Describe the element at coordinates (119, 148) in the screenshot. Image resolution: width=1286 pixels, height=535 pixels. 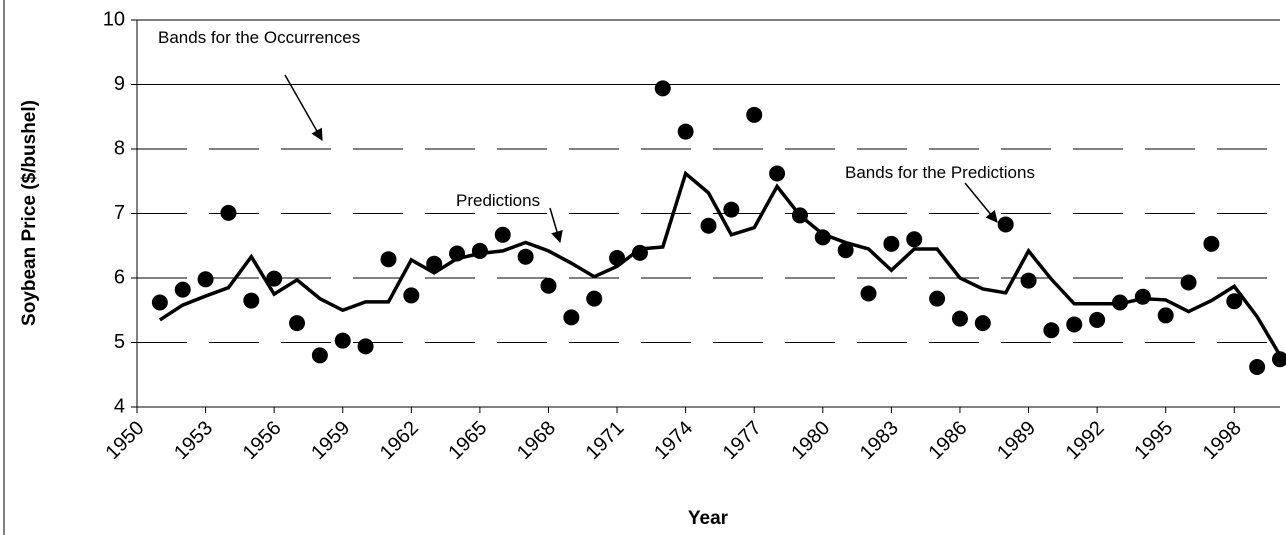
I see `y-tick-label: 8` at that location.